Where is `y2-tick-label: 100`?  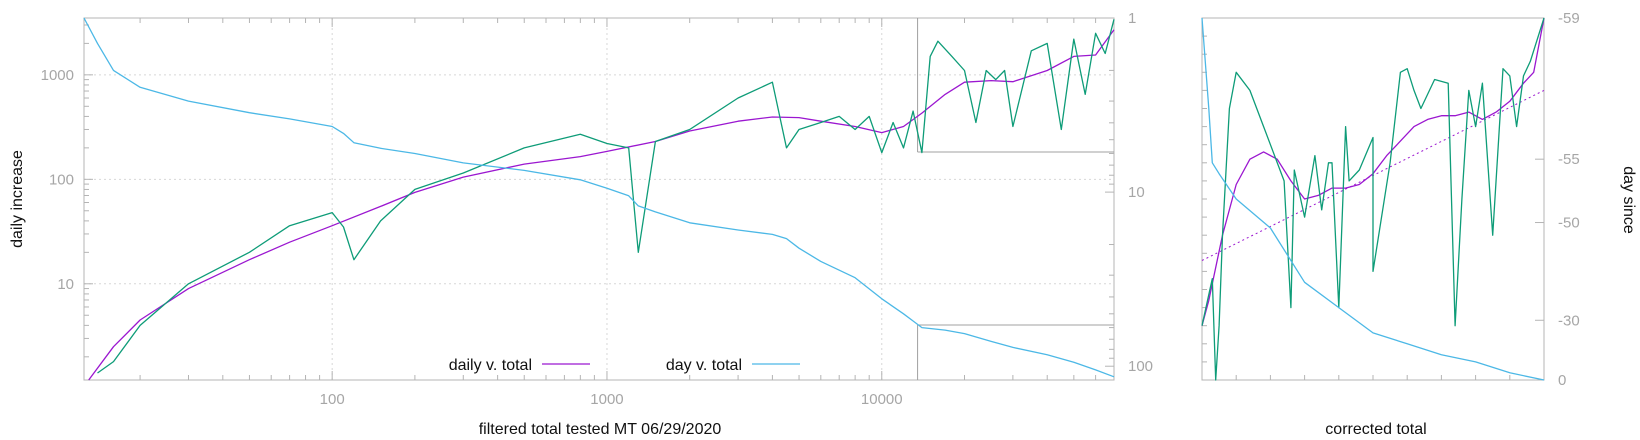
y2-tick-label: 100 is located at coordinates (1140, 366).